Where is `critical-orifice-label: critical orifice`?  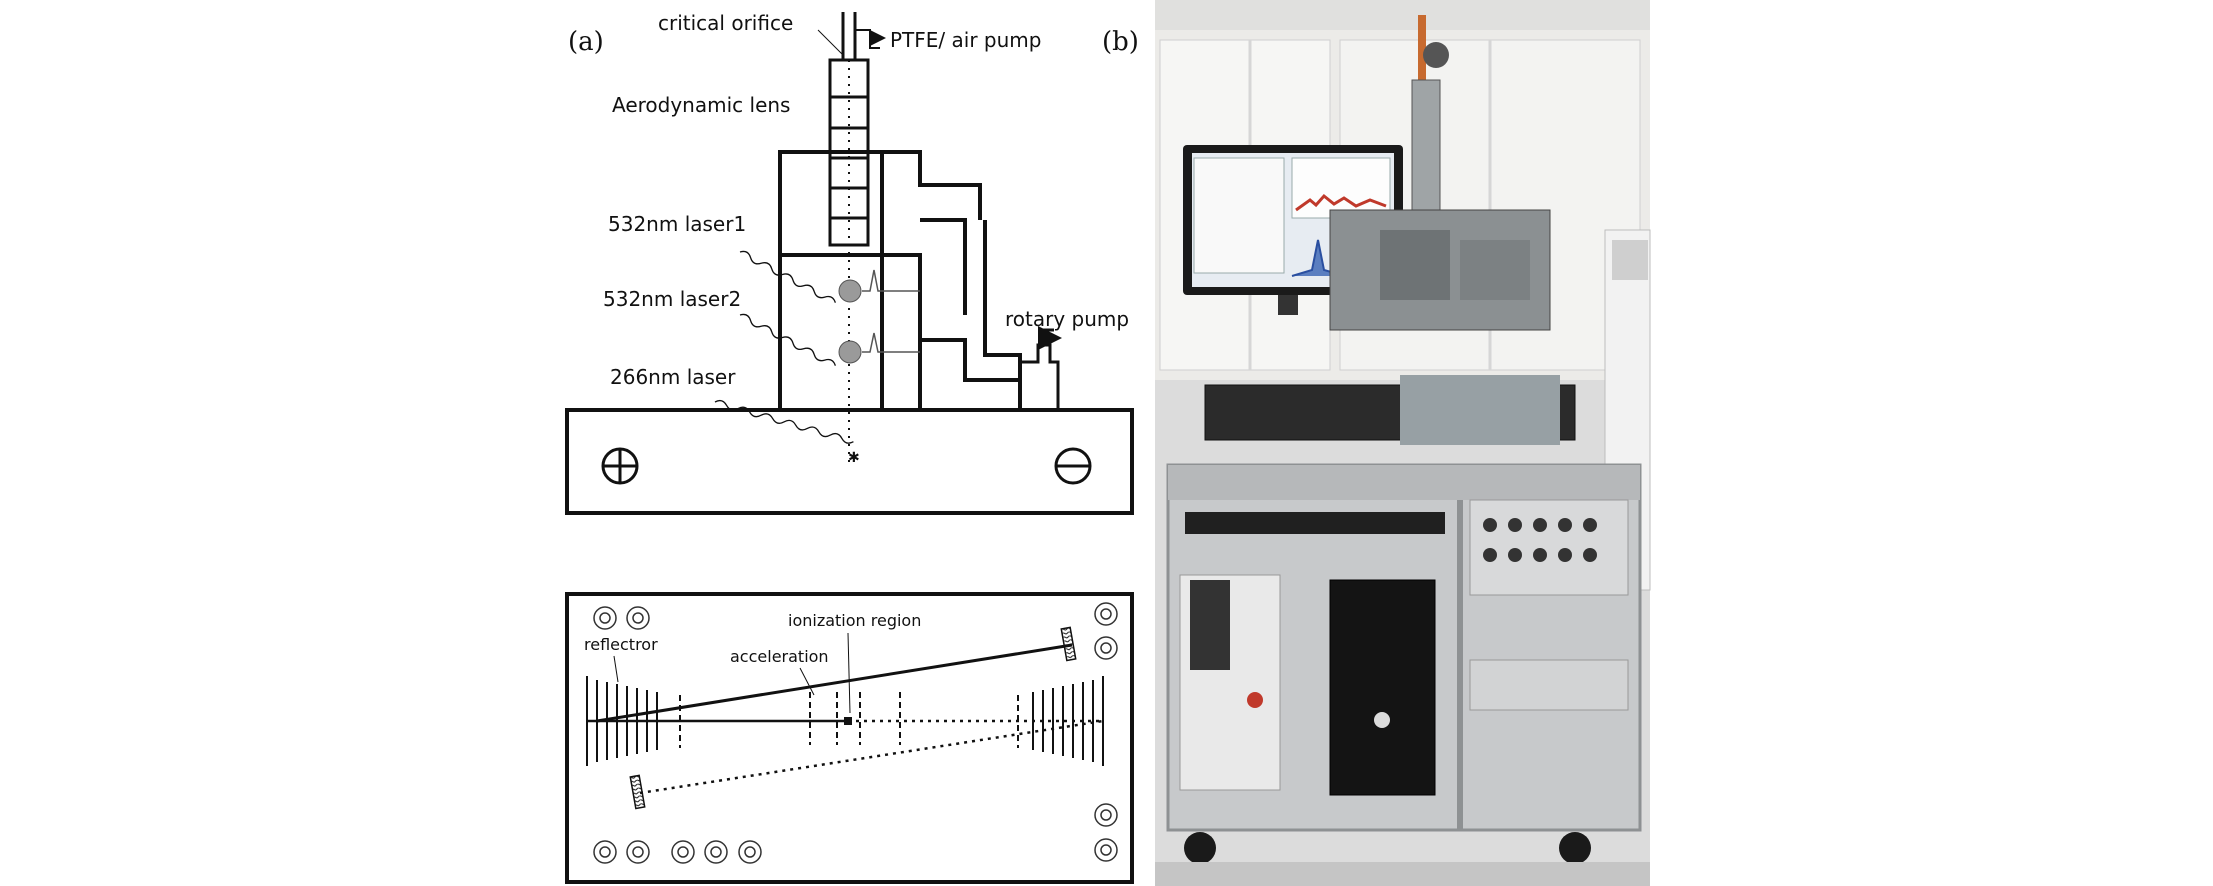 critical-orifice-label: critical orifice is located at coordinates (725, 23).